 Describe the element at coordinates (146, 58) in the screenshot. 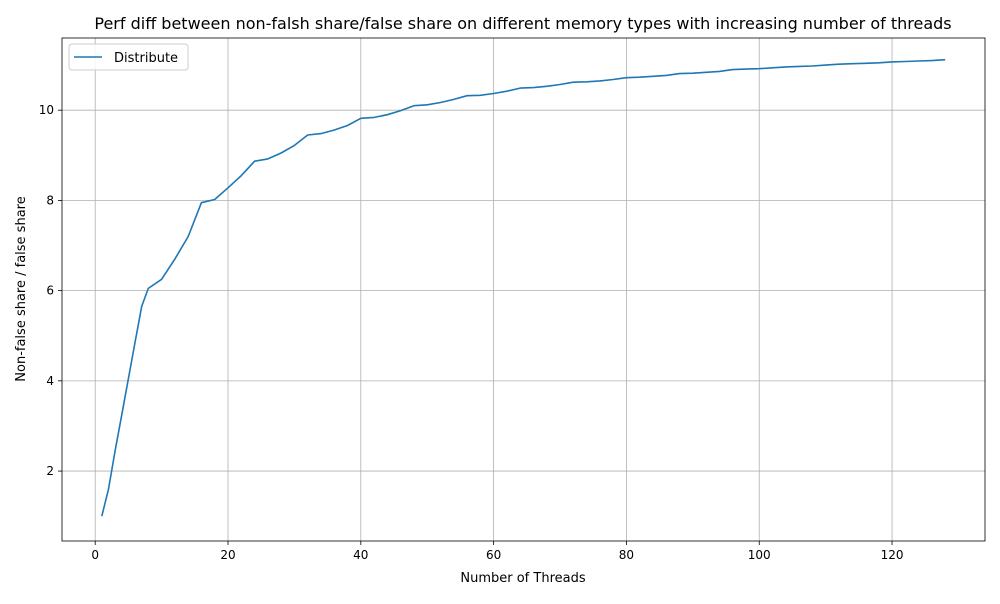

I see `legend-label: Distribute` at that location.